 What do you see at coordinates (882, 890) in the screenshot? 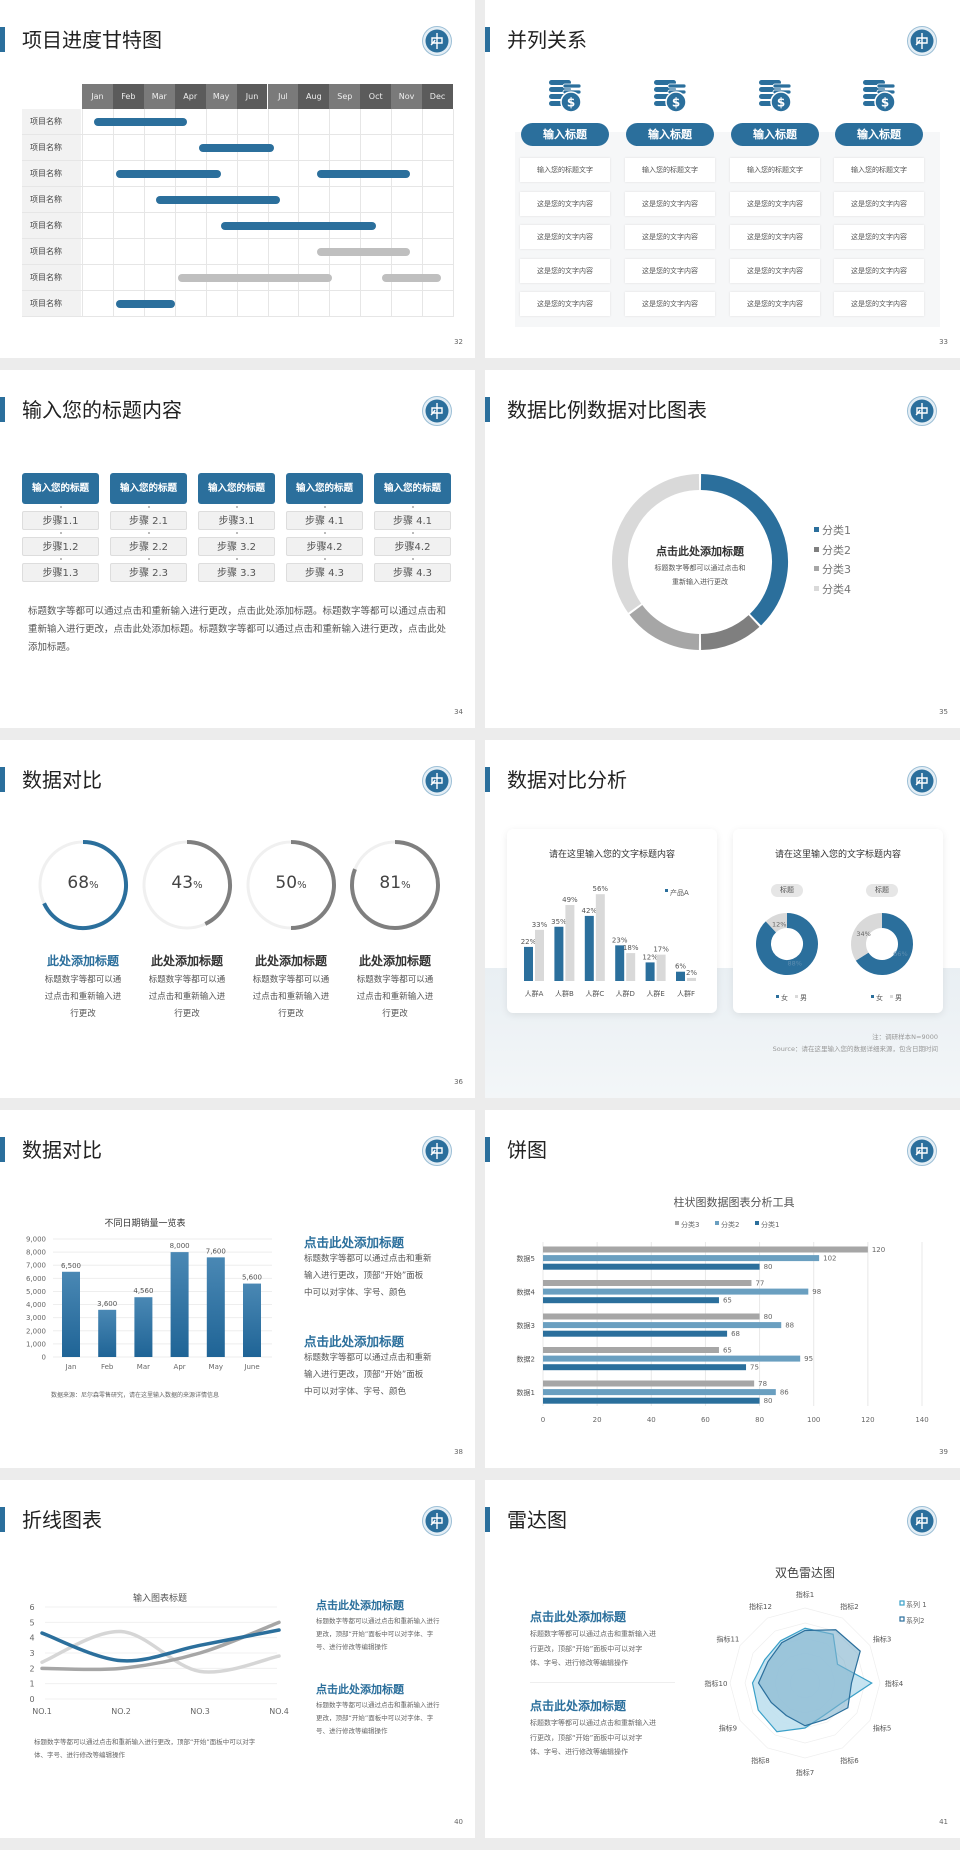
I see `donut-title-tag: 标题` at bounding box center [882, 890].